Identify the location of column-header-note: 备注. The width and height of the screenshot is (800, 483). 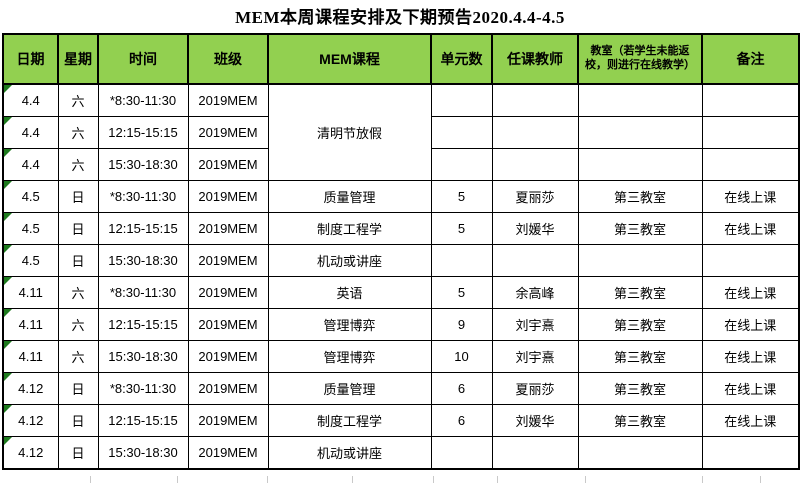
(750, 59).